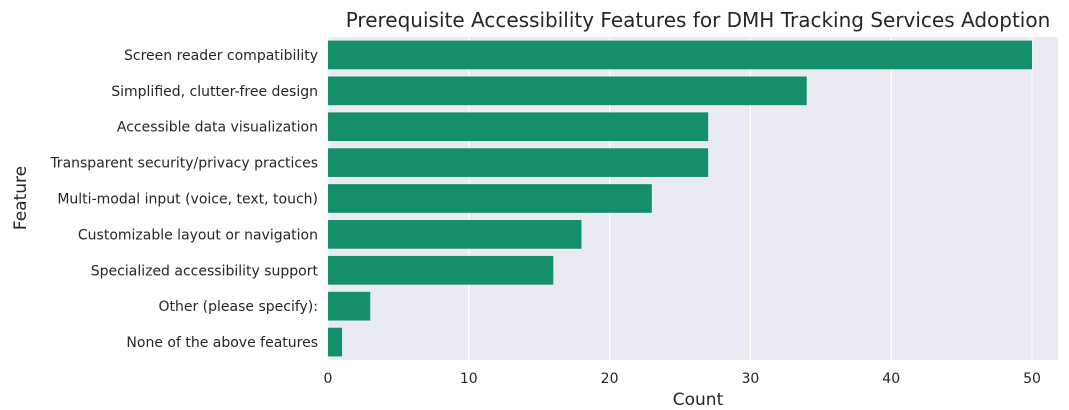 The height and width of the screenshot is (410, 1069). I want to click on x-tick-label: 10, so click(469, 379).